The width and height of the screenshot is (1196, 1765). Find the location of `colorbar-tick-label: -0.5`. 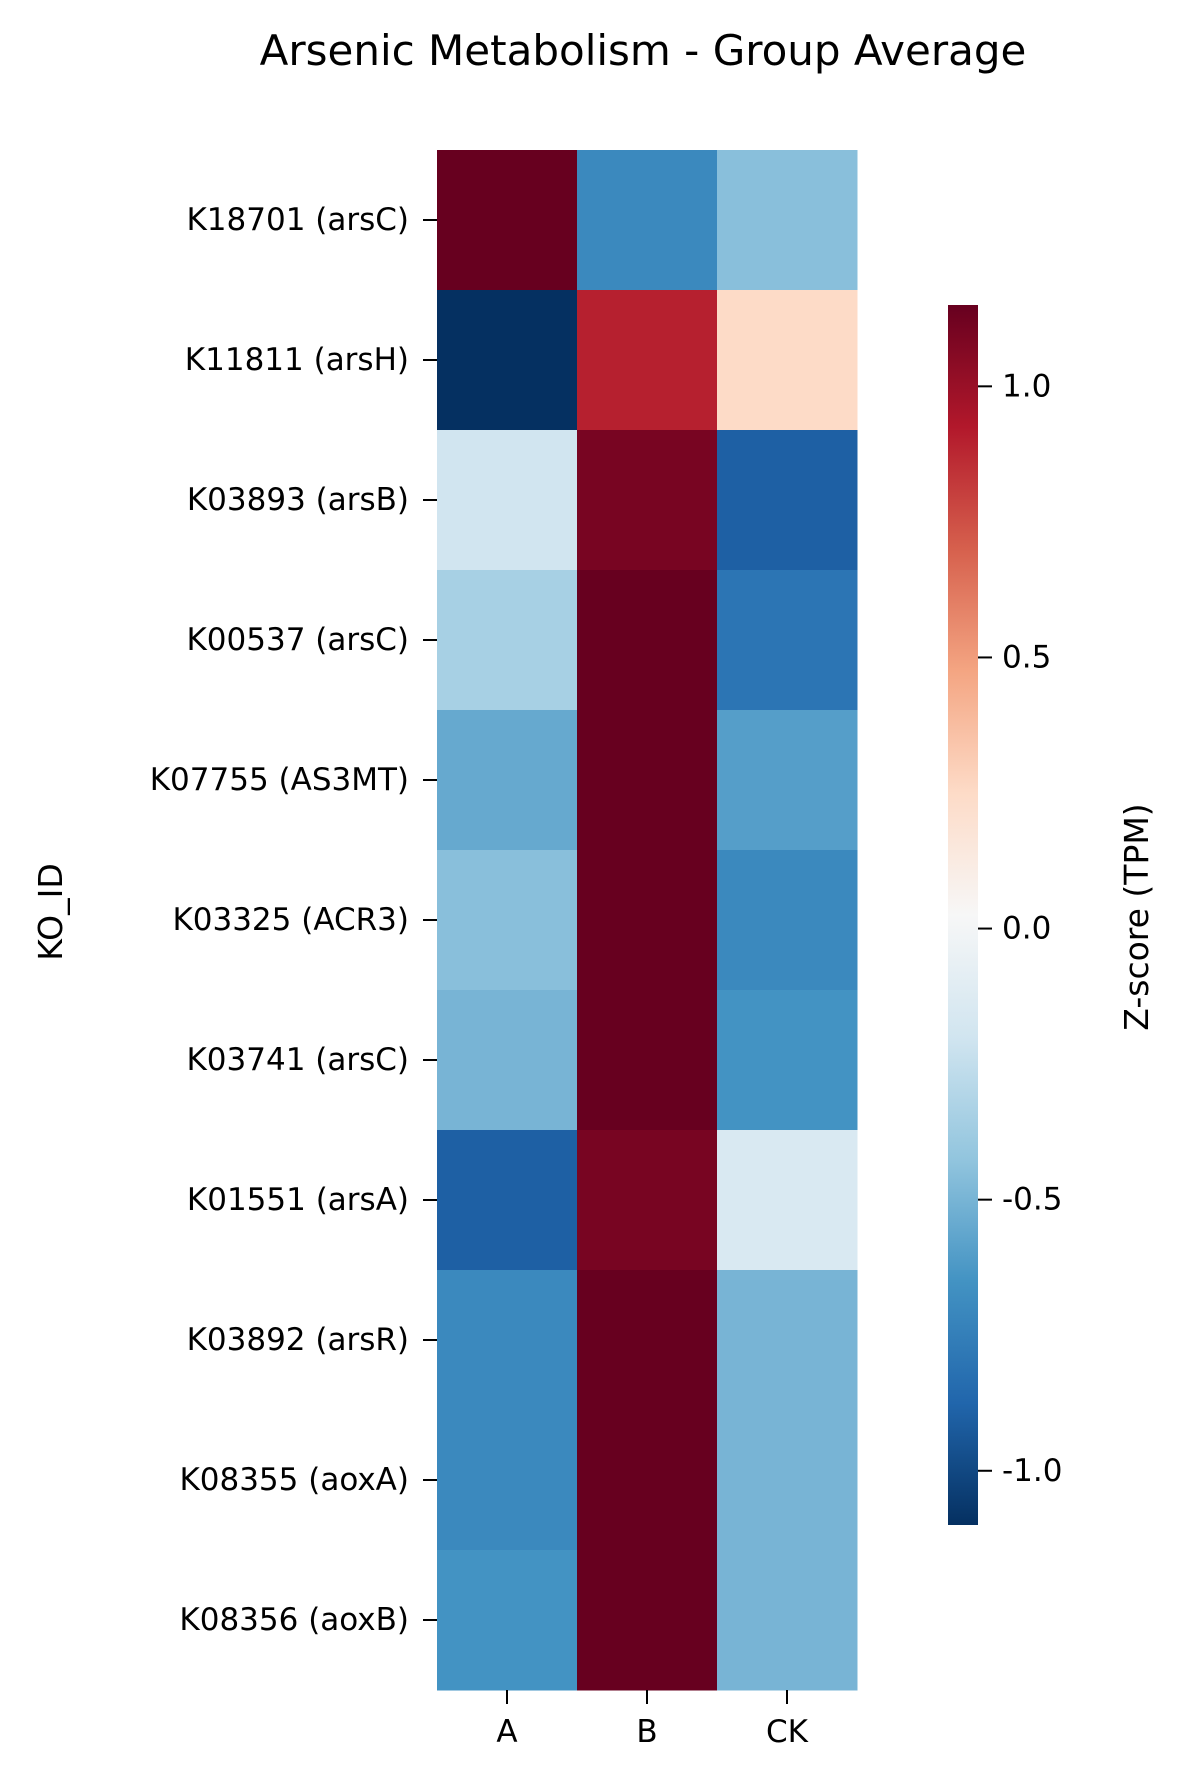

colorbar-tick-label: -0.5 is located at coordinates (1032, 1200).